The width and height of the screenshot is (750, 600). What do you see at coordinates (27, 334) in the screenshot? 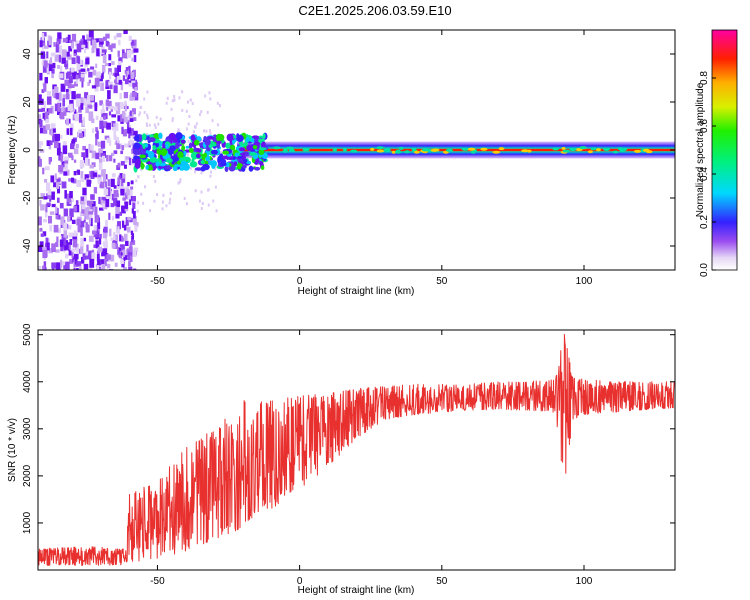
I see `snr-y-tick-label: 5000` at bounding box center [27, 334].